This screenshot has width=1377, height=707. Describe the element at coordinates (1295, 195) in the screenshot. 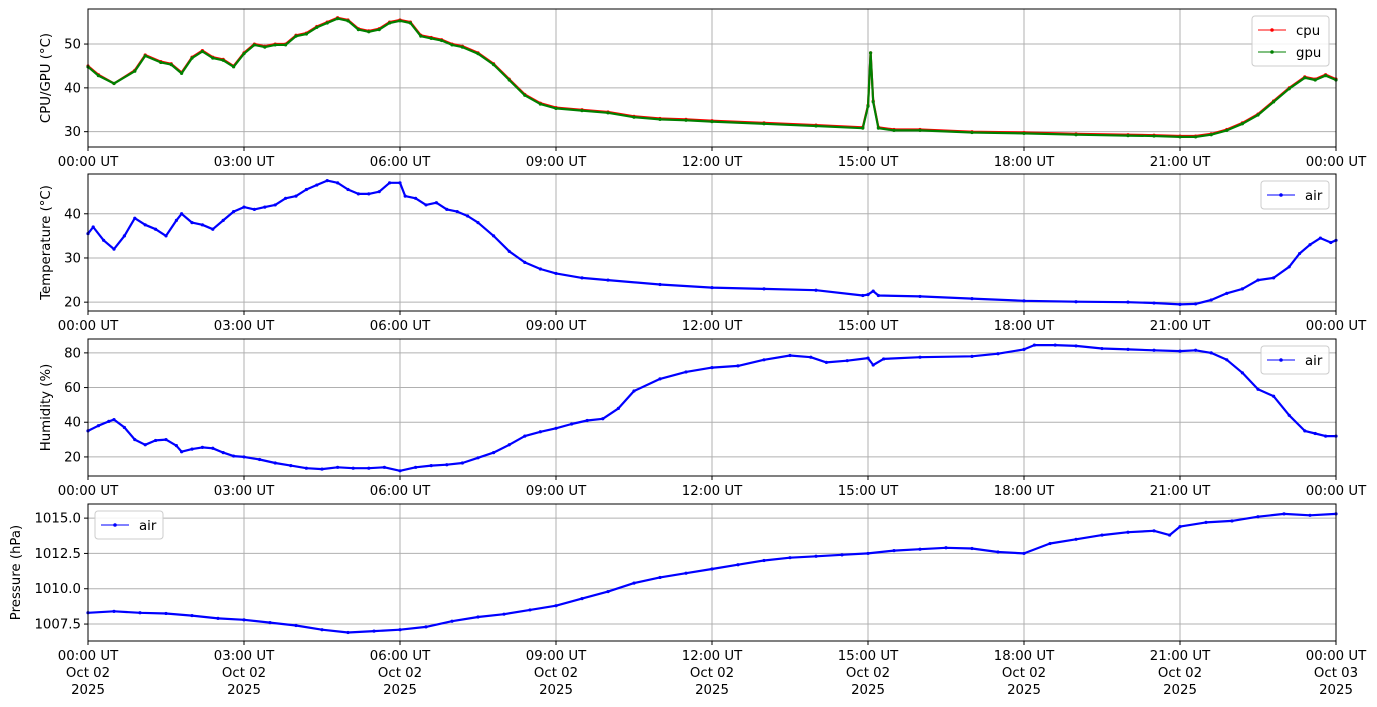

I see `legend: air` at that location.